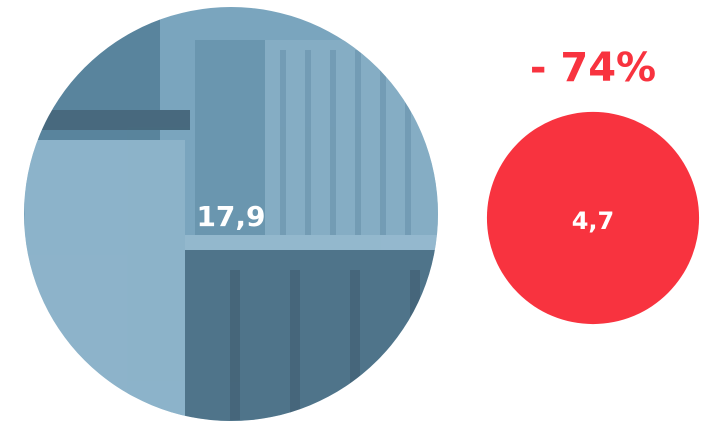 The image size is (703, 421). What do you see at coordinates (593, 221) in the screenshot?
I see `value-label: 4,7` at bounding box center [593, 221].